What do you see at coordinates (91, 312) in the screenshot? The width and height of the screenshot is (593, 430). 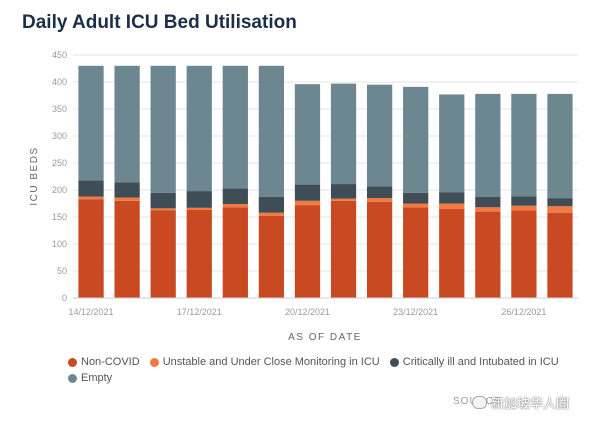 I see `x-tick-label: 14/12/2021` at bounding box center [91, 312].